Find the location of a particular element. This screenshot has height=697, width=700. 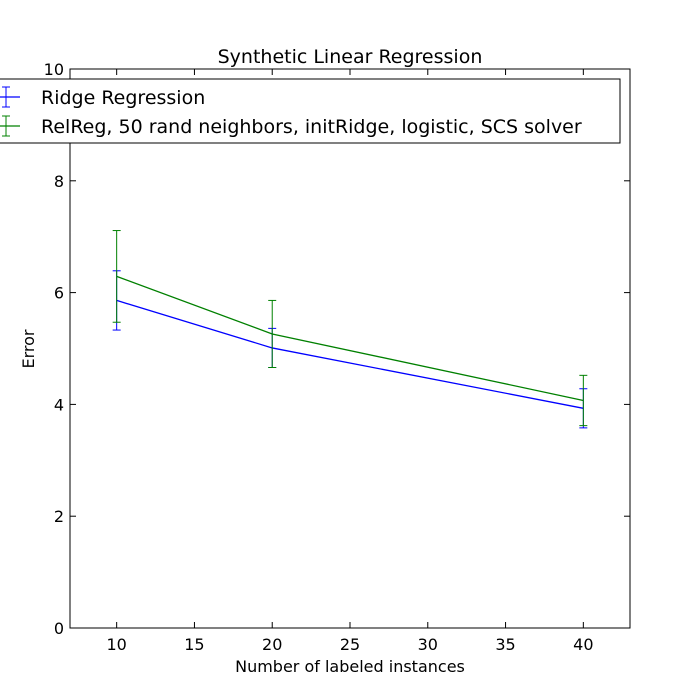

y-tick-label: 10 is located at coordinates (54, 69).